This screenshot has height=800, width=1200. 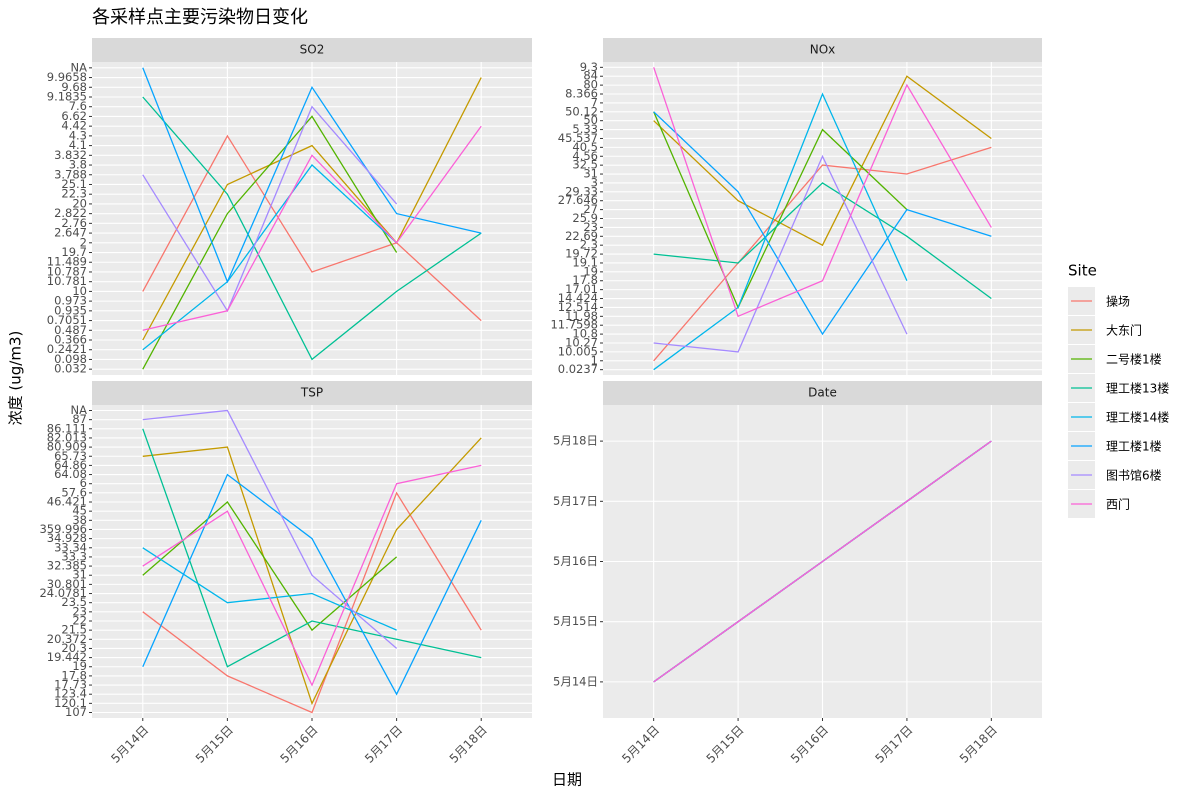 What do you see at coordinates (1118, 504) in the screenshot?
I see `legend-label: 西门` at bounding box center [1118, 504].